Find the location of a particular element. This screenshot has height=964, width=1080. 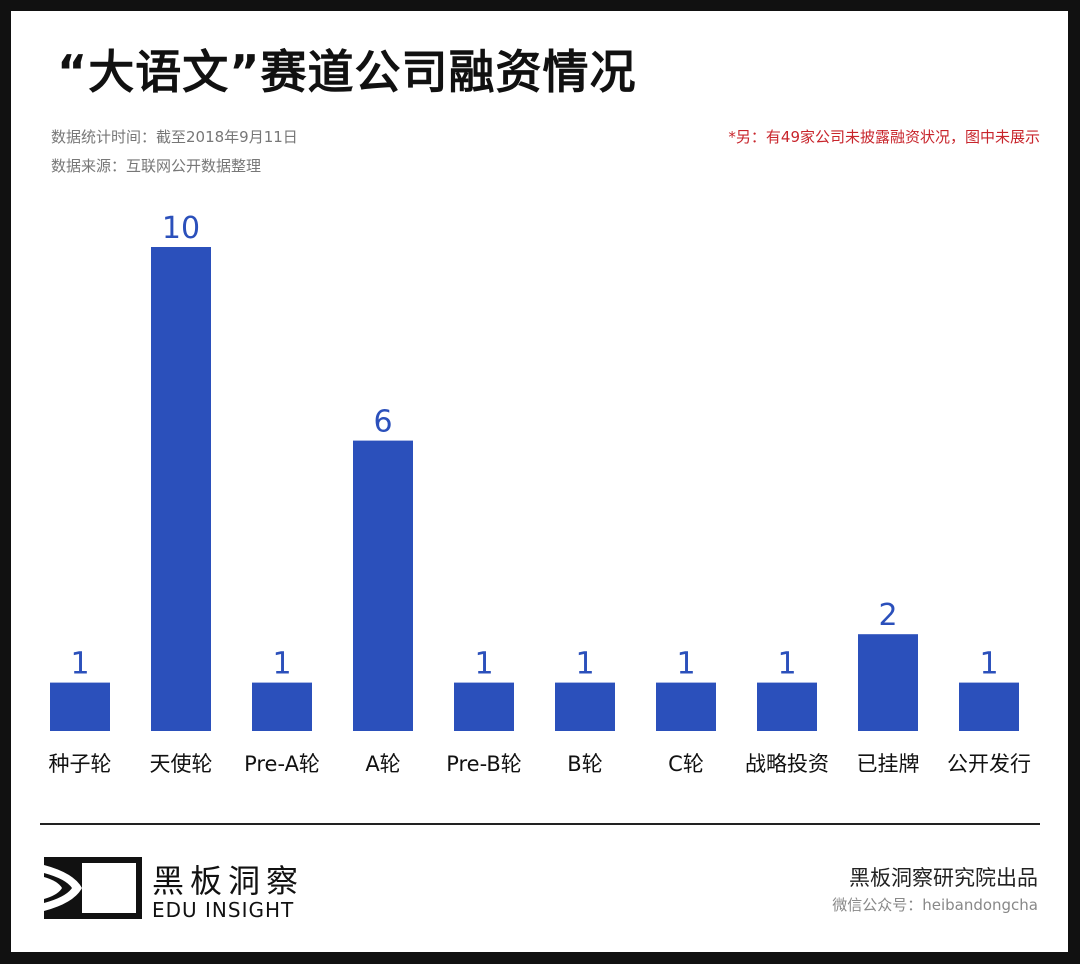

chart-title: “大语文”赛道公司融资情况 is located at coordinates (347, 72).